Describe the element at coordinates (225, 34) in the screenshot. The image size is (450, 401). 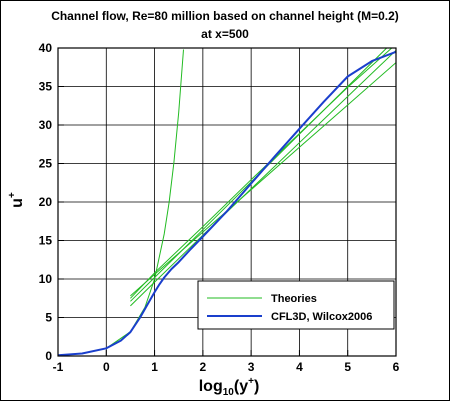
I see `chart-subtitle: at x=500` at that location.